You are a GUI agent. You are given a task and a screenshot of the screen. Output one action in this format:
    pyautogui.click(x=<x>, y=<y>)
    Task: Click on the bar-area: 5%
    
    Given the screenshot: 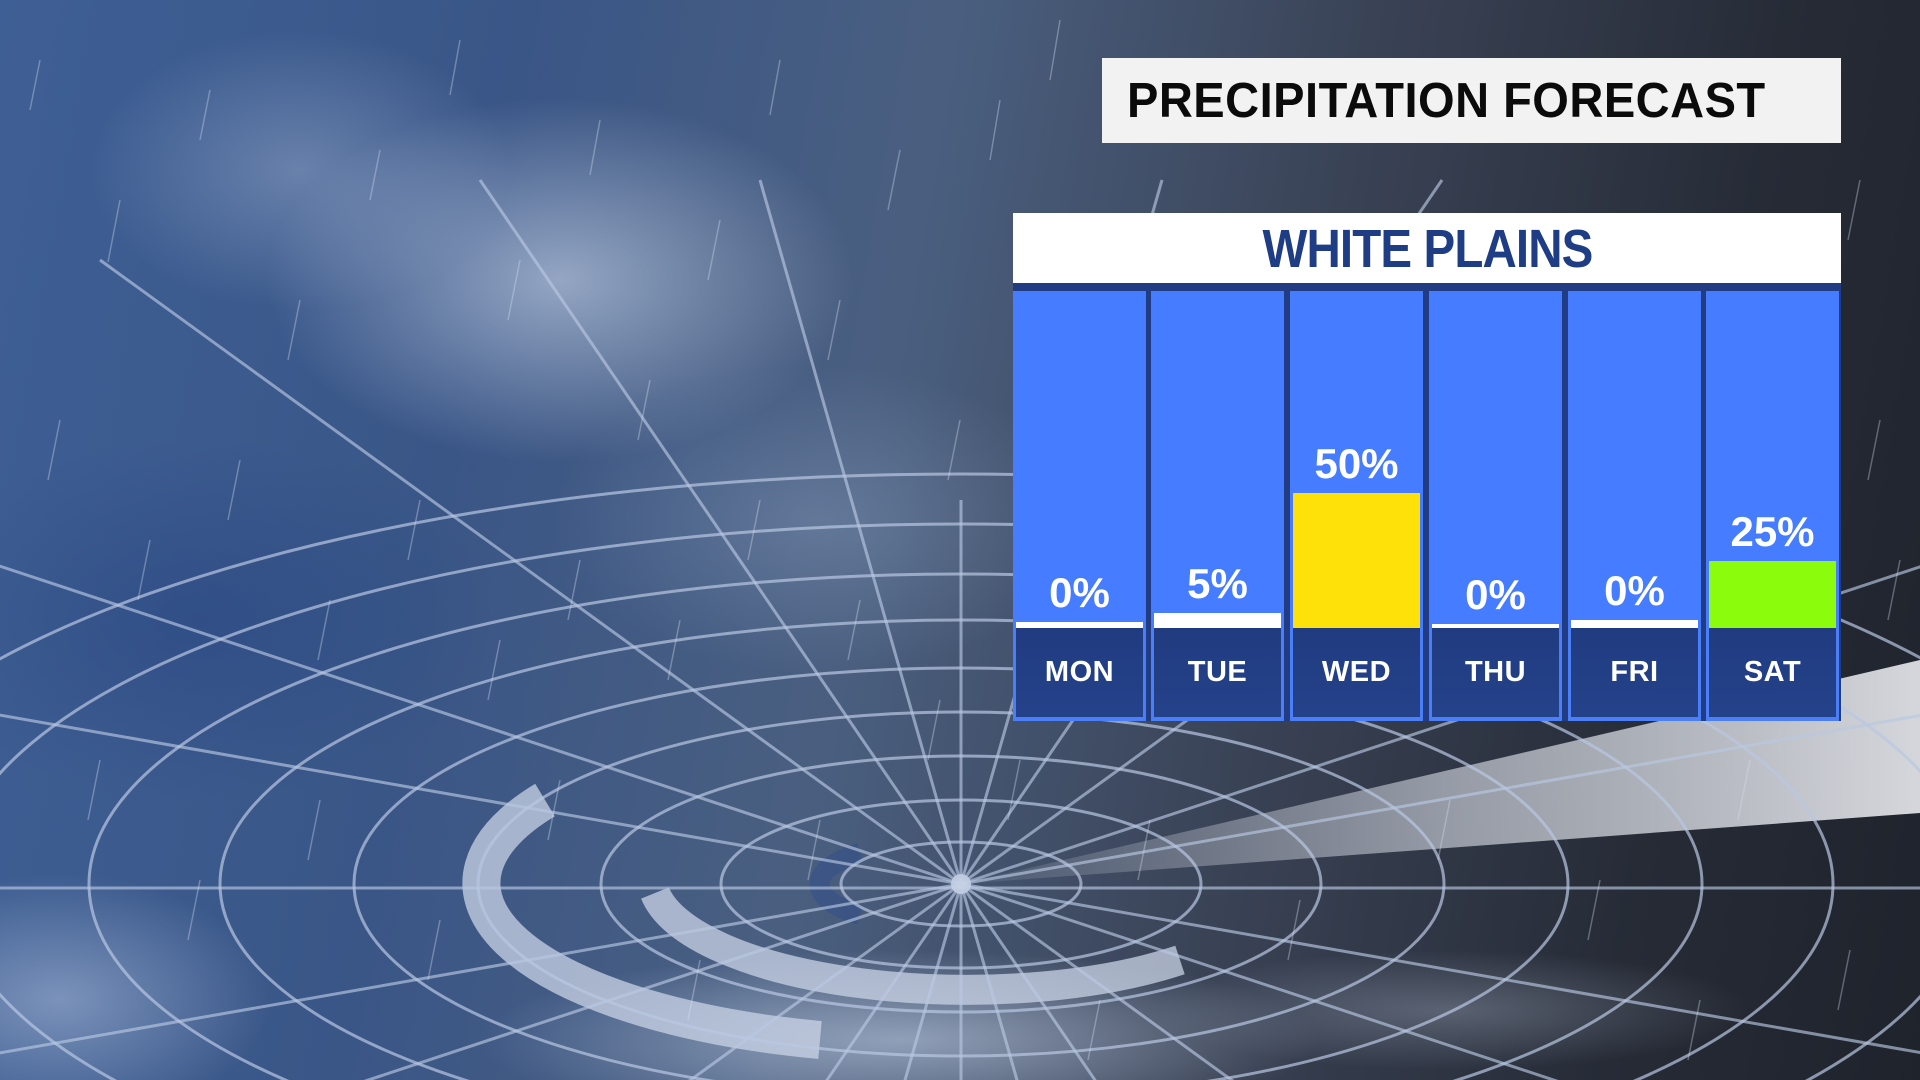 What is the action you would take?
    pyautogui.click(x=1217, y=459)
    